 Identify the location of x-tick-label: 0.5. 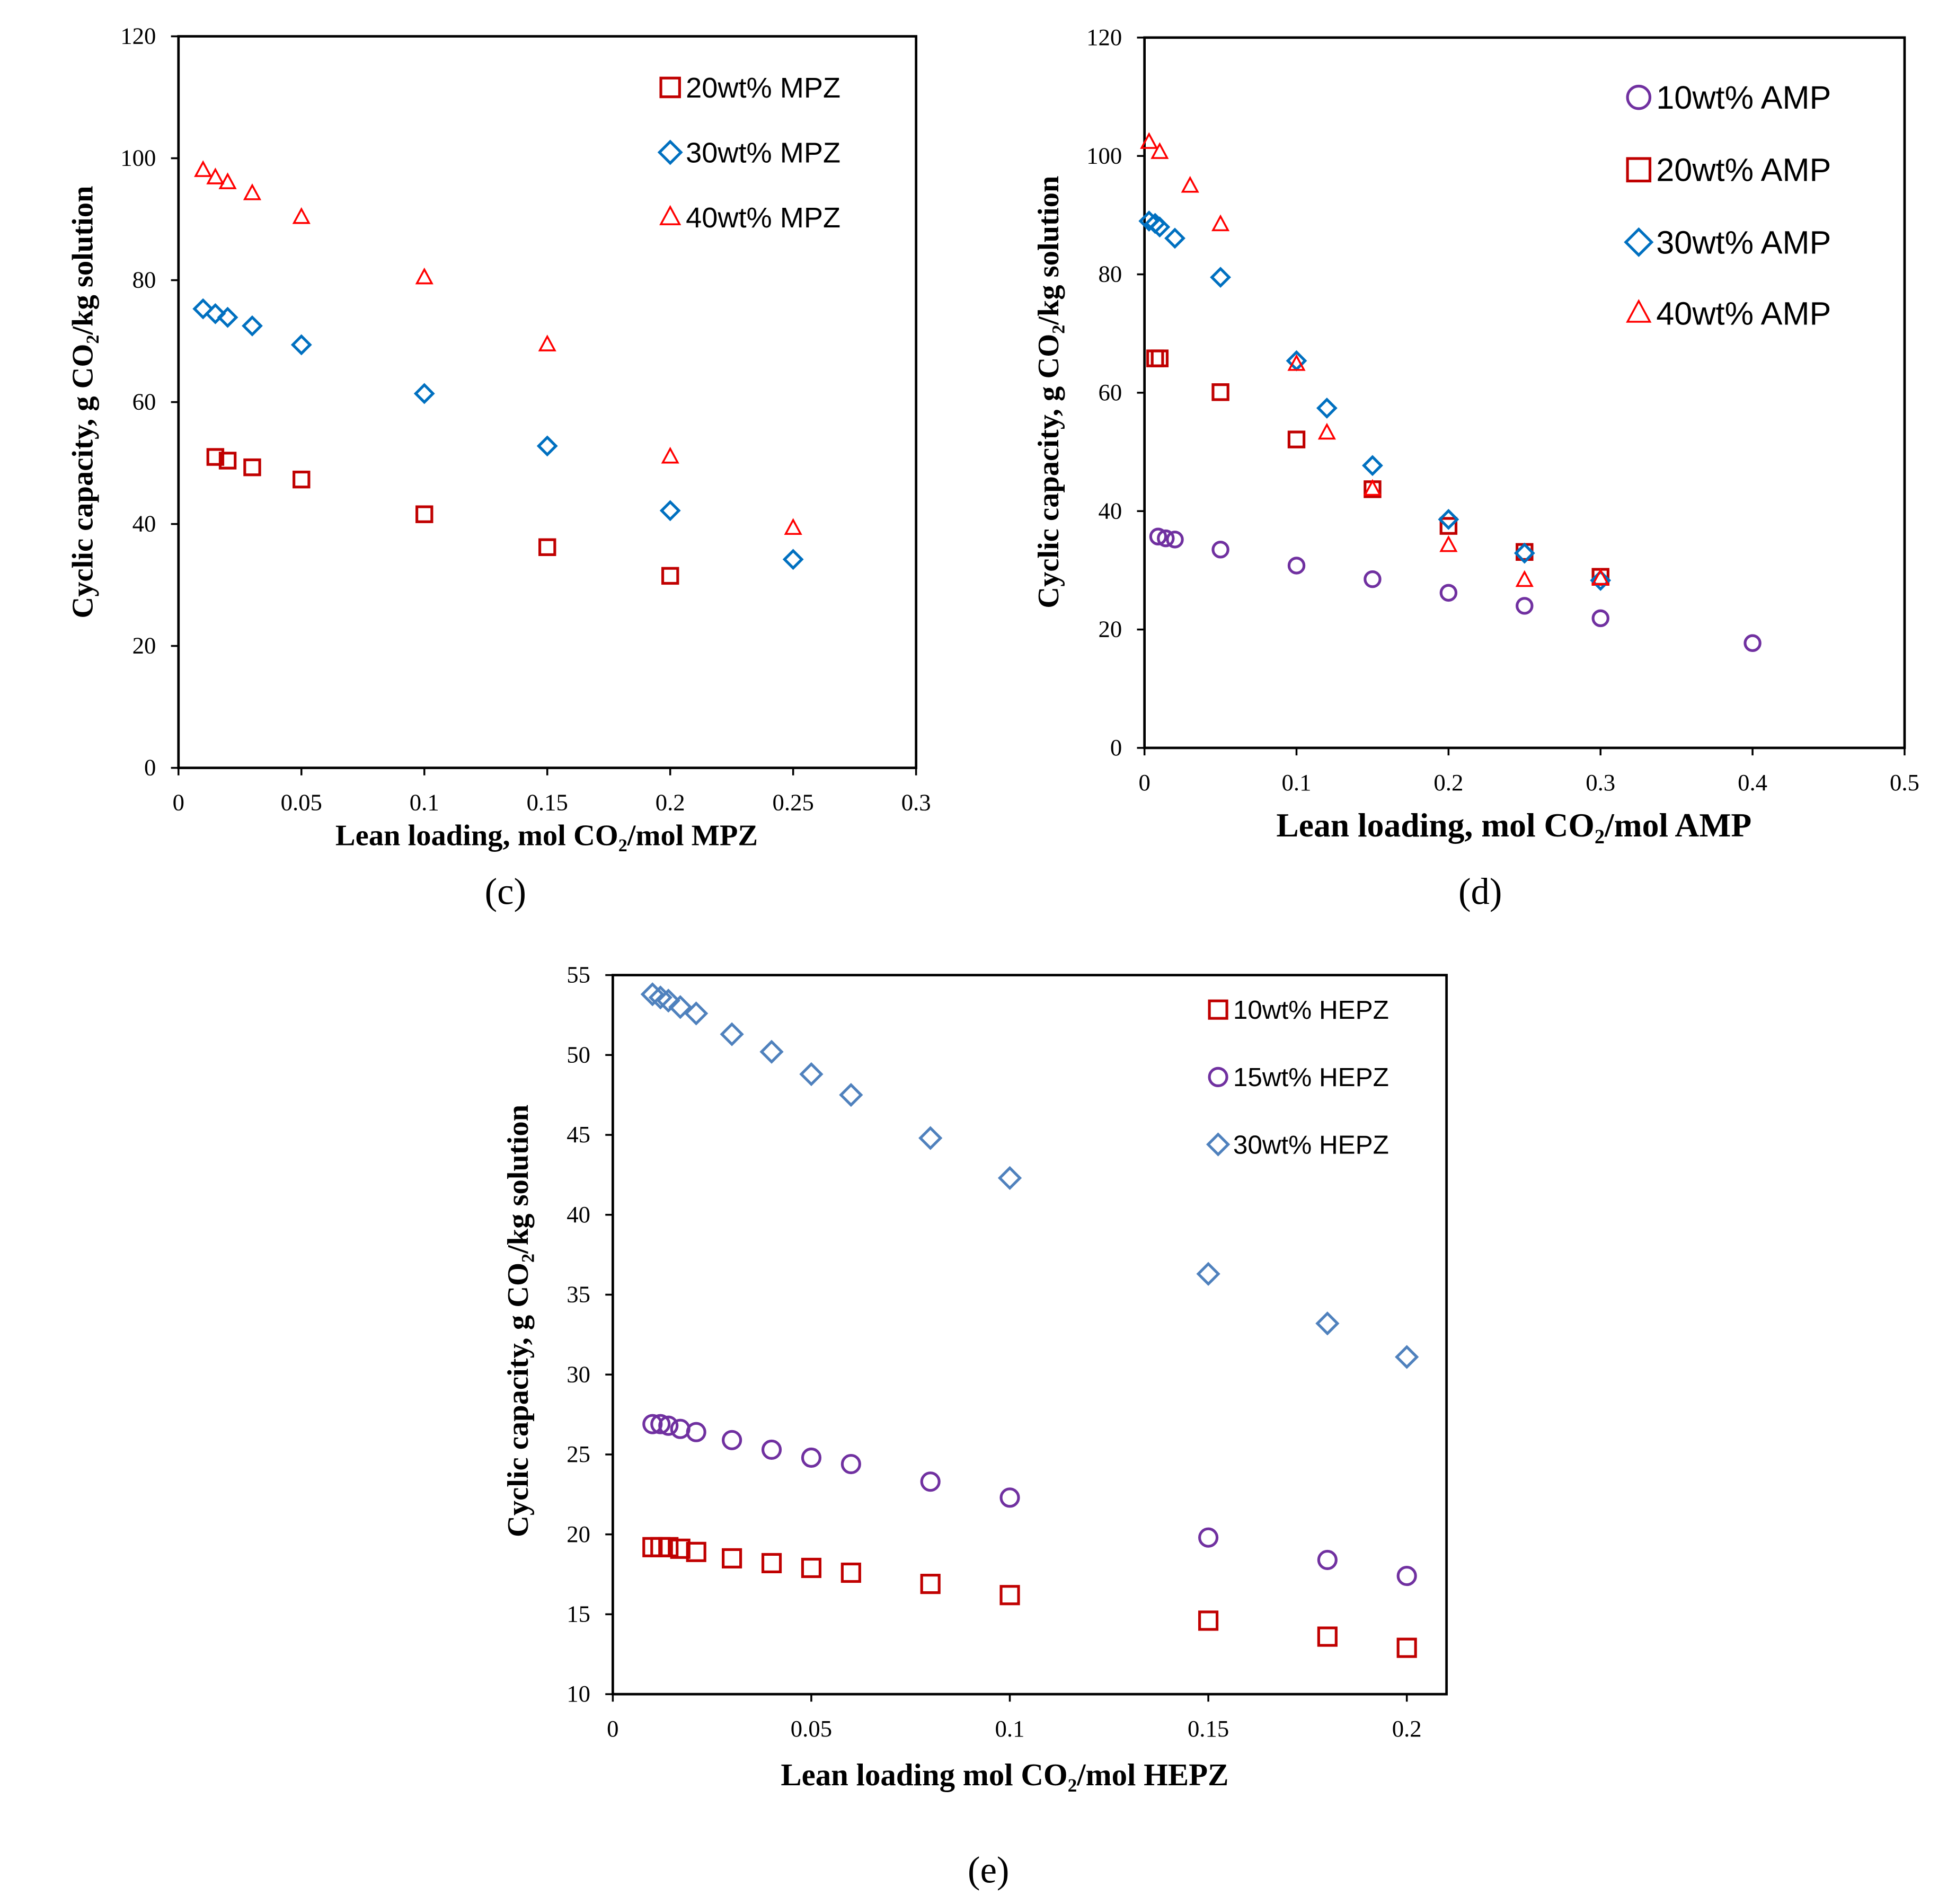
(1904, 783).